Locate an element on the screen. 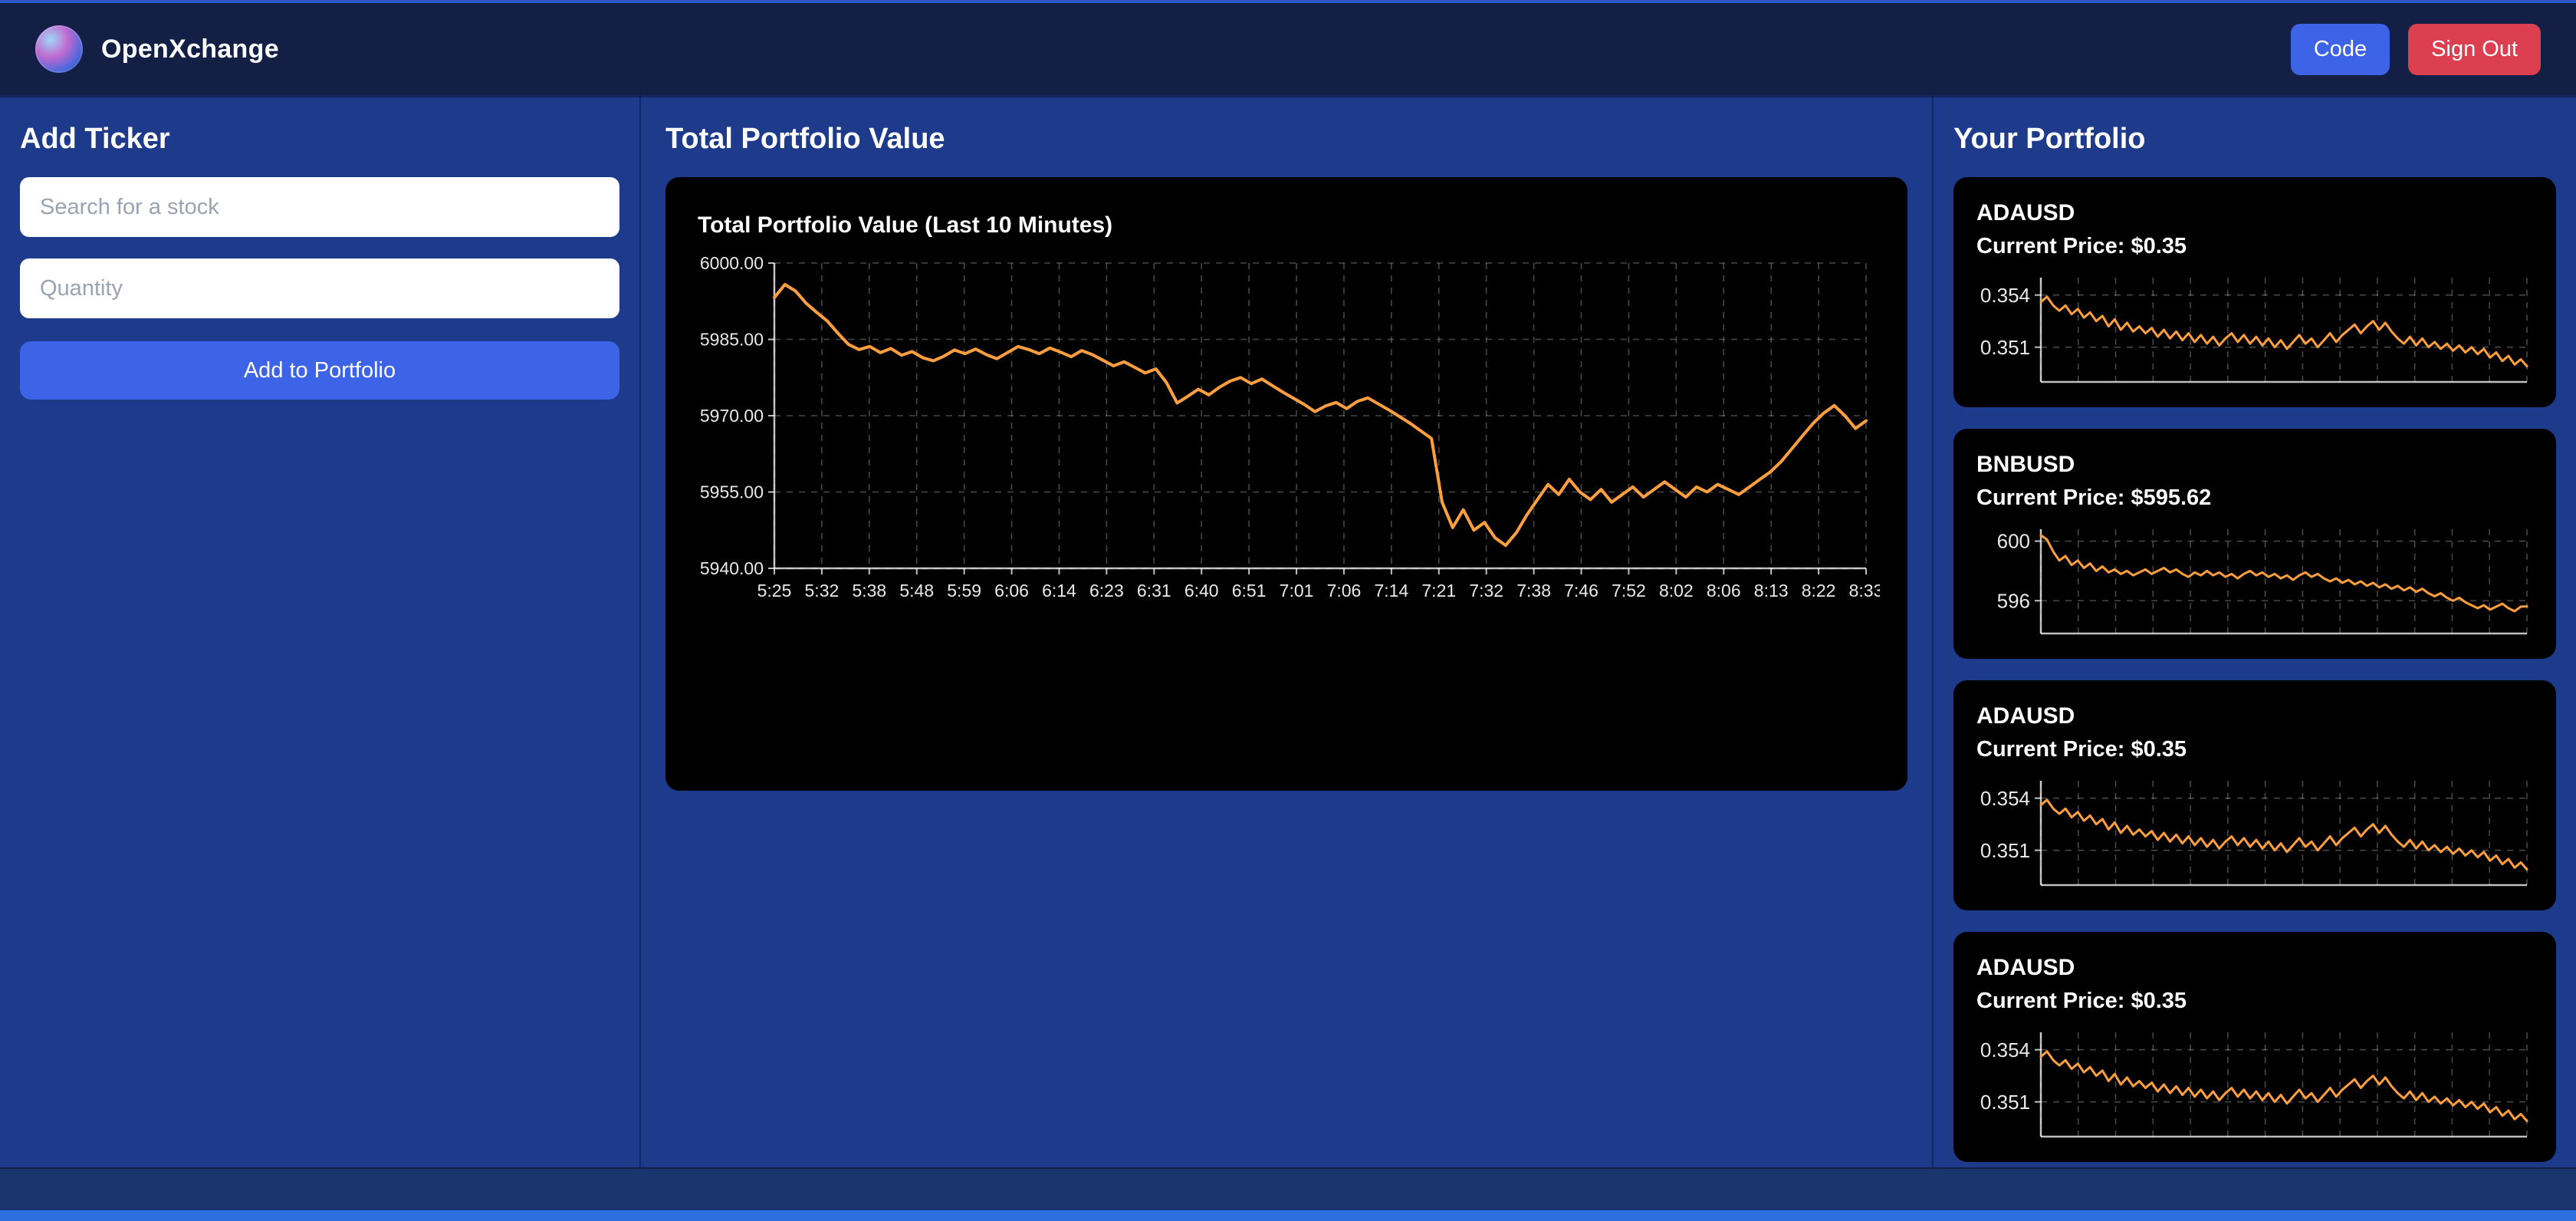 This screenshot has height=1221, width=2576. svg-text: 5:59 is located at coordinates (964, 591).